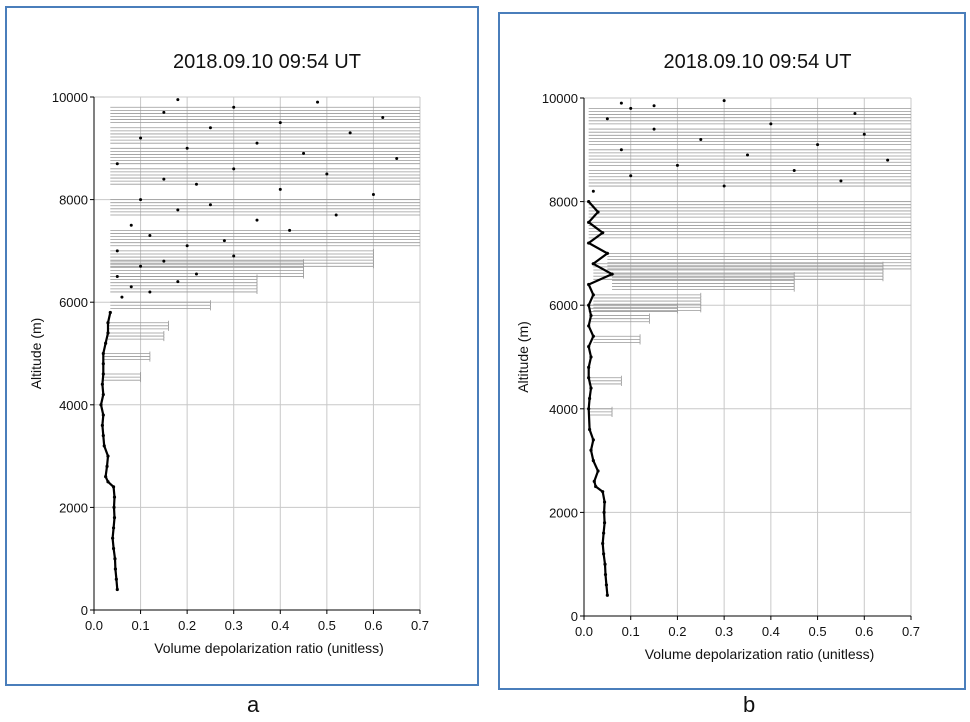 The width and height of the screenshot is (970, 722). I want to click on panel-caption-a: a, so click(253, 704).